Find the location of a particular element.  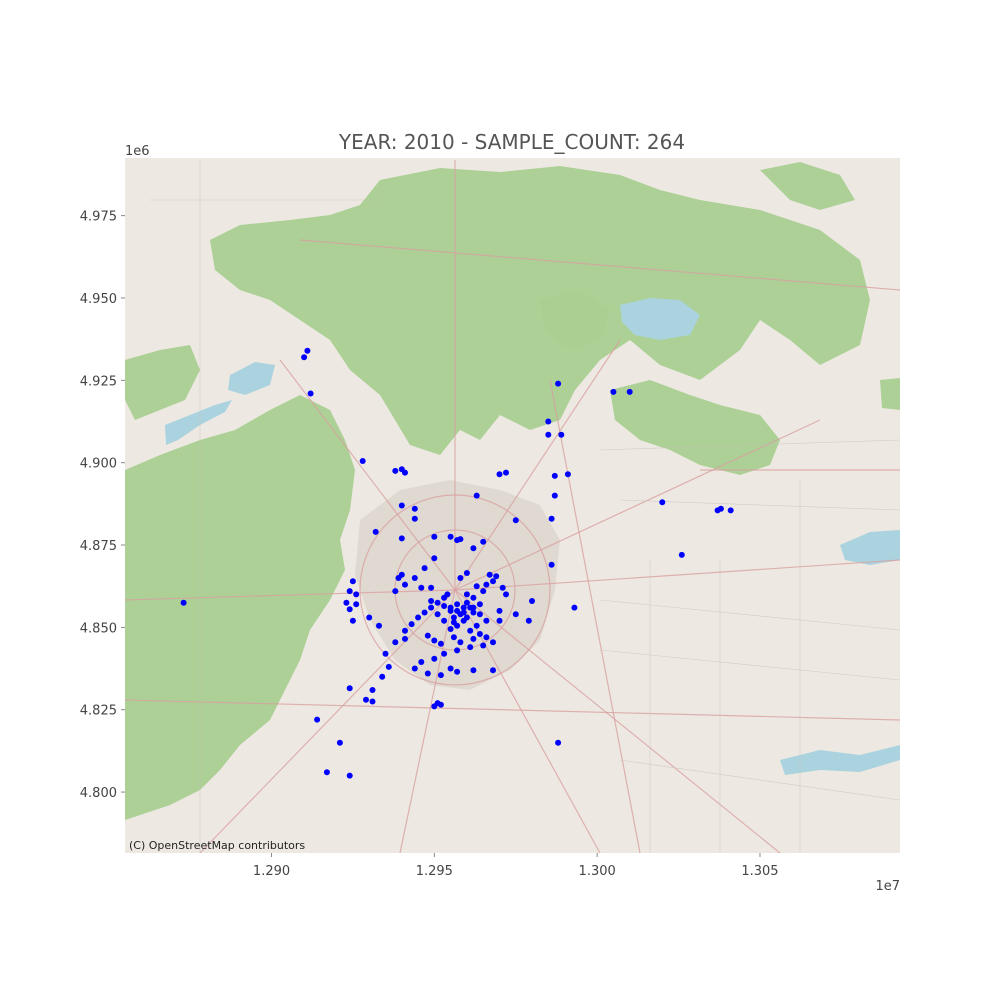

x-axis: 1.290 1.295 1.300 1.305 is located at coordinates (516, 866).